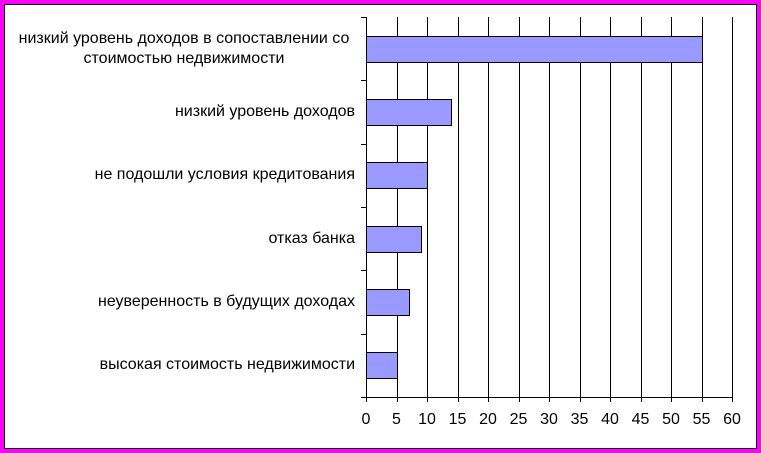 The image size is (761, 453). I want to click on x-tick-label: 15, so click(457, 419).